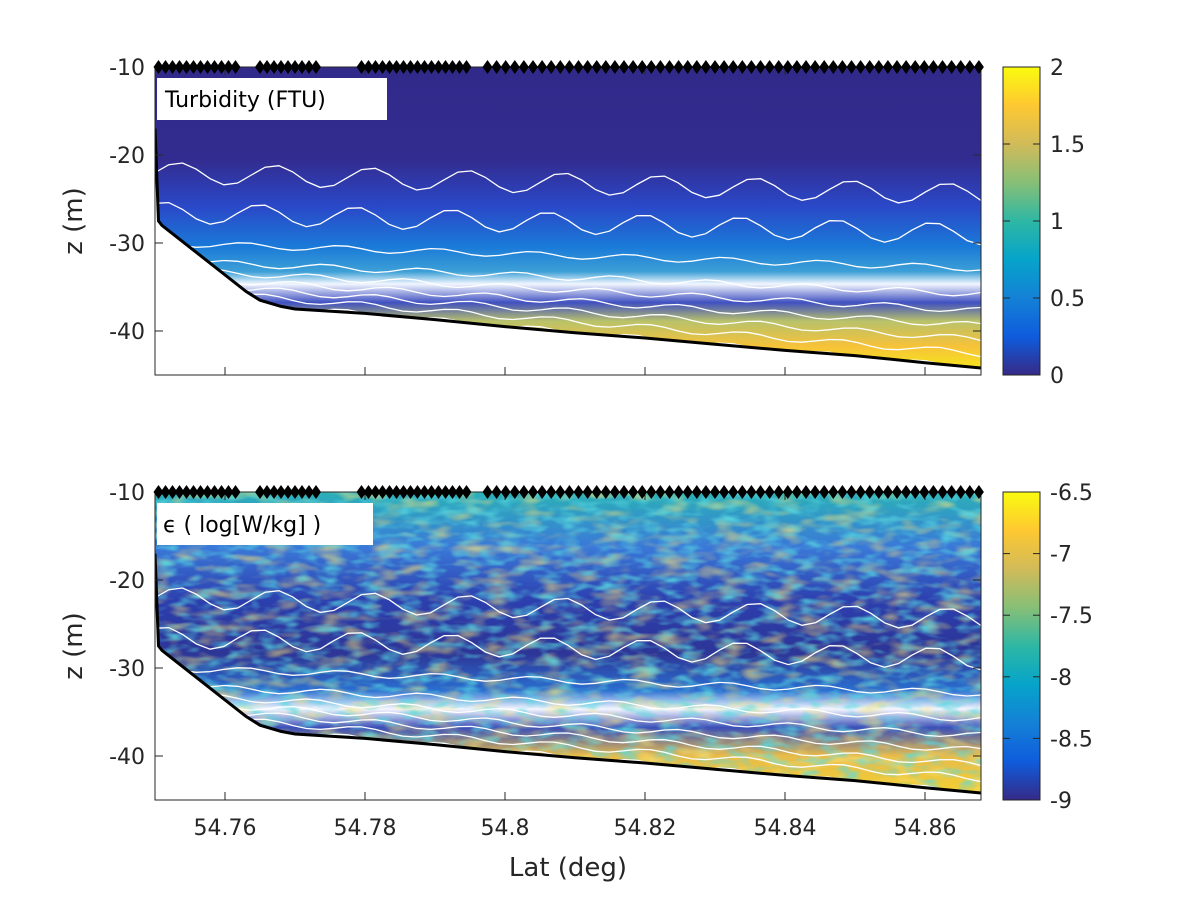 The height and width of the screenshot is (900, 1200). I want to click on x-axis-label: Lat (deg), so click(568, 868).